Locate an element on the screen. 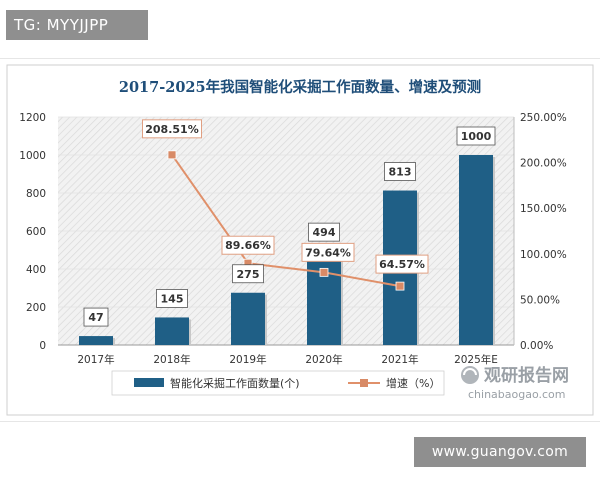 This screenshot has width=600, height=480. watermark-cn: 观研报告网 is located at coordinates (526, 375).